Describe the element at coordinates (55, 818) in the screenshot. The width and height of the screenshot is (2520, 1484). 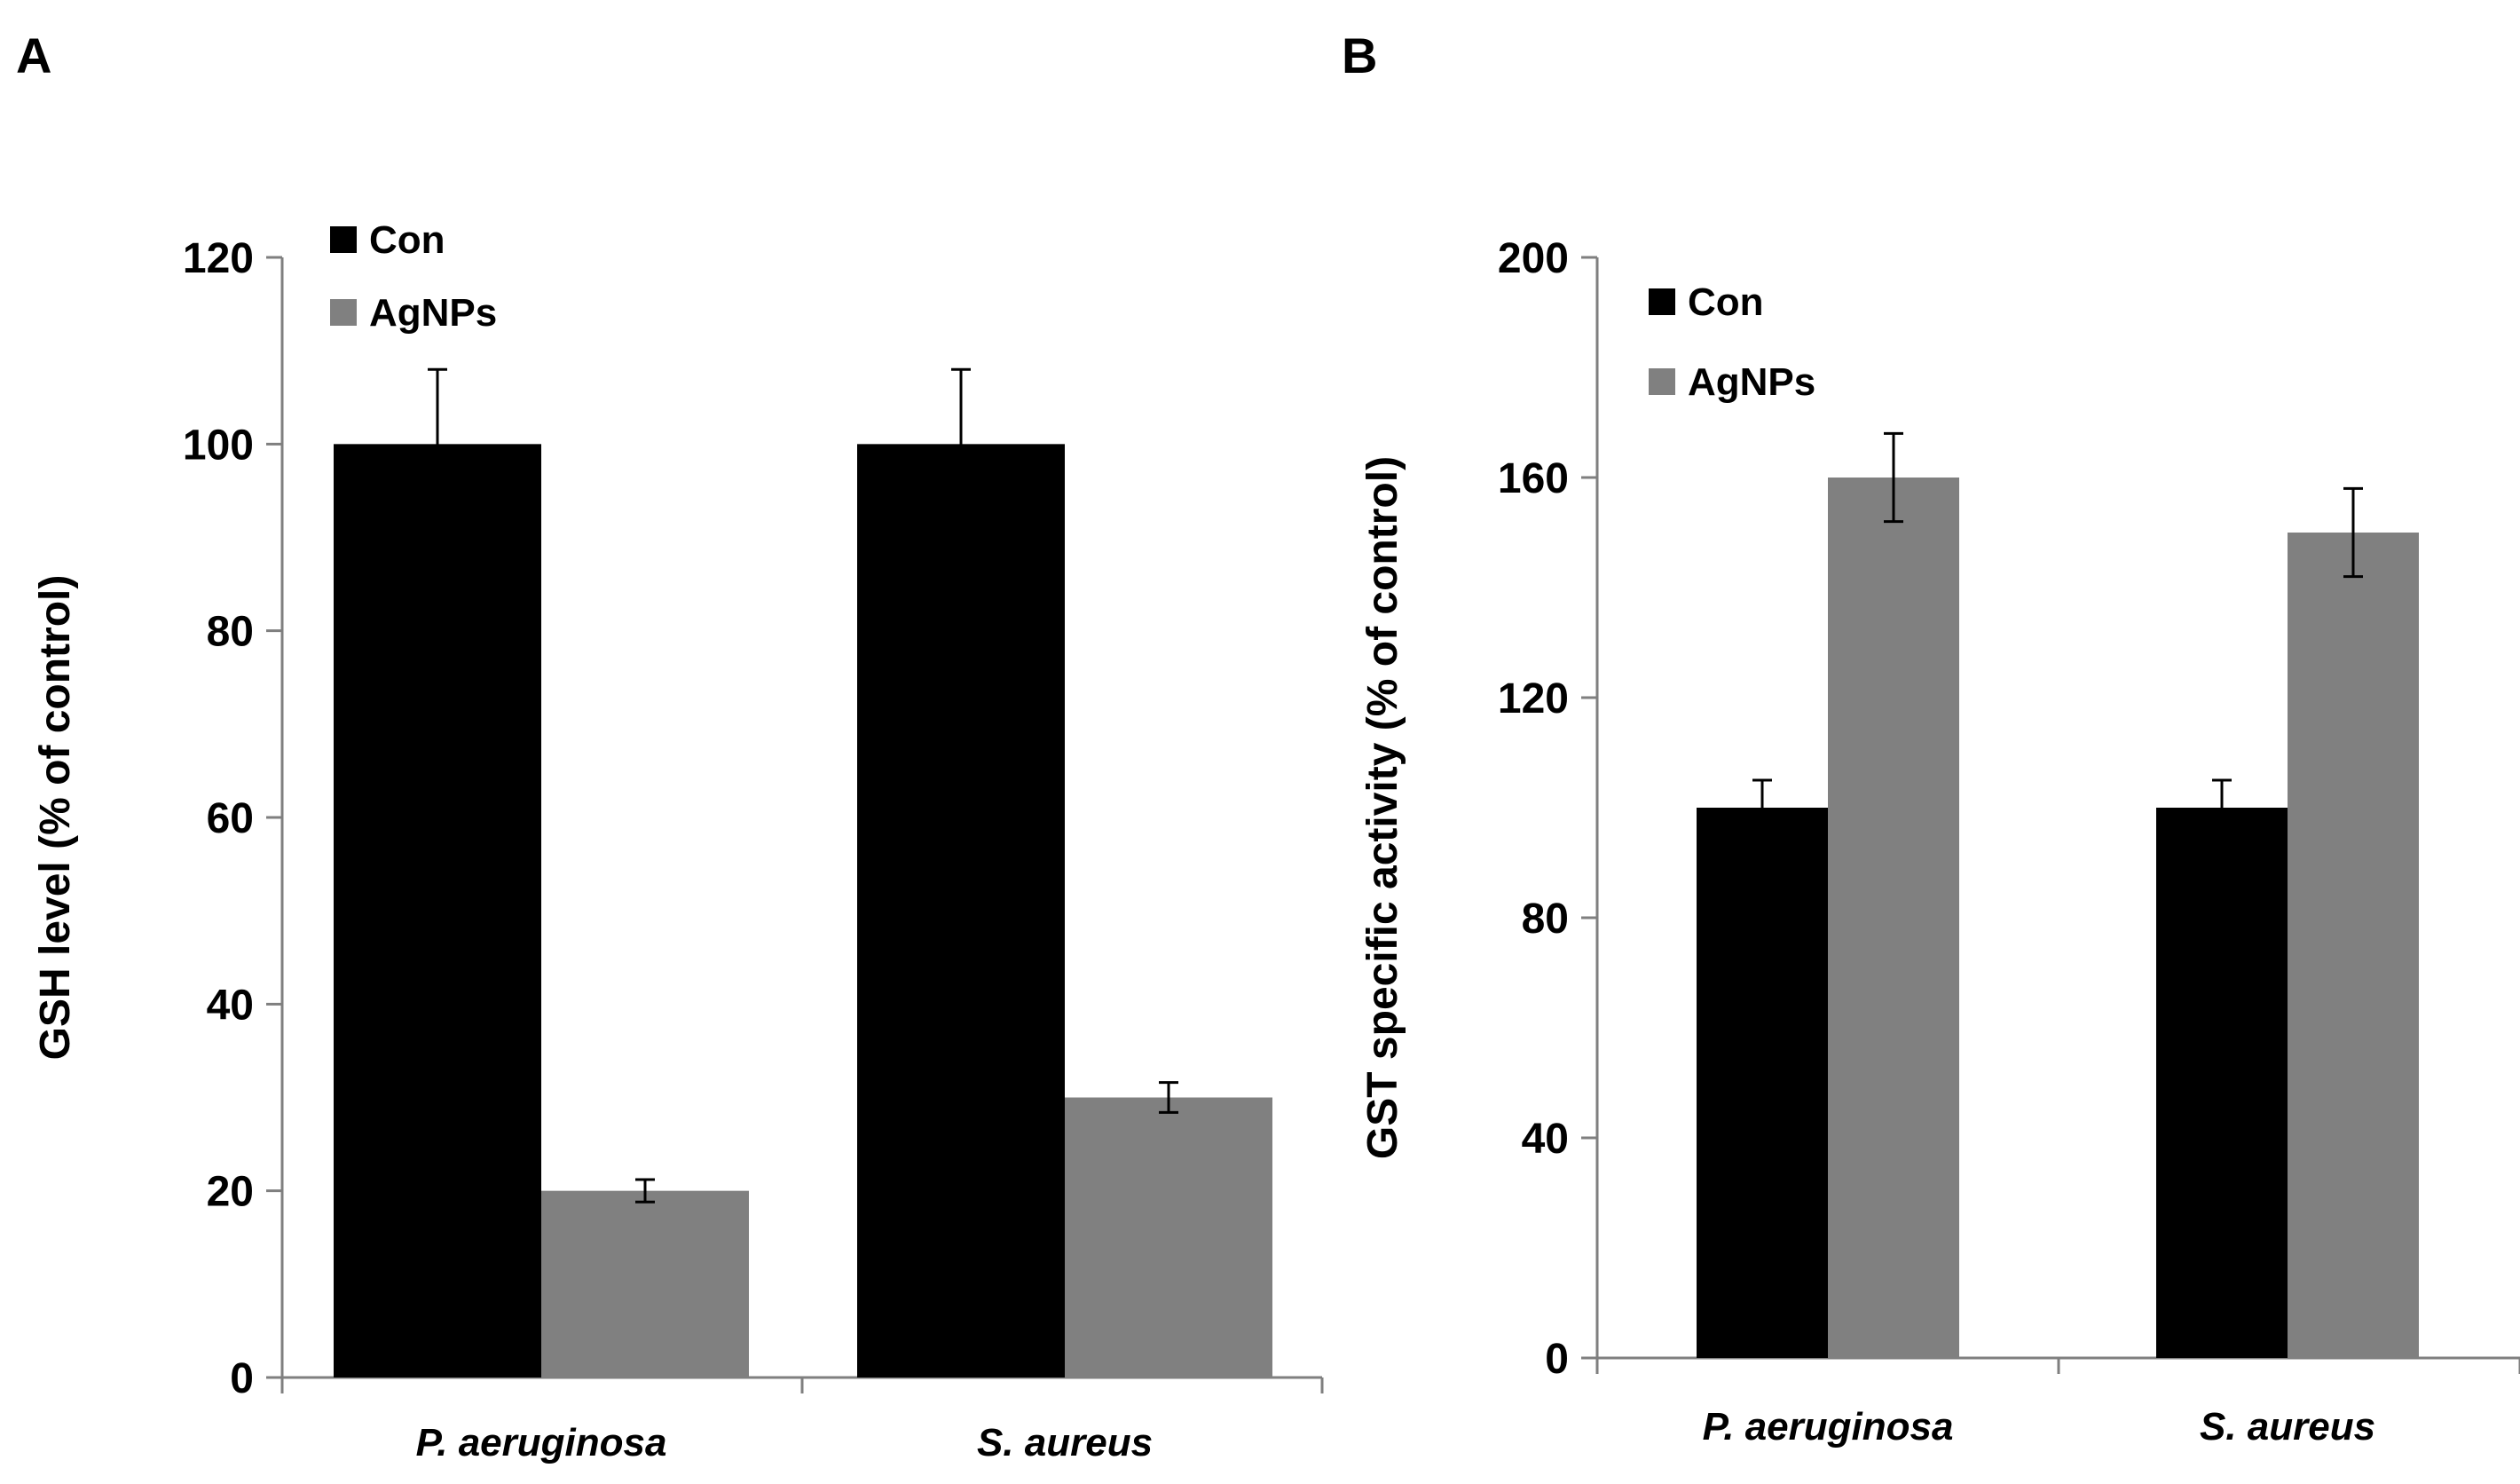
I see `y-axis-title: GSH level (% of control)` at that location.